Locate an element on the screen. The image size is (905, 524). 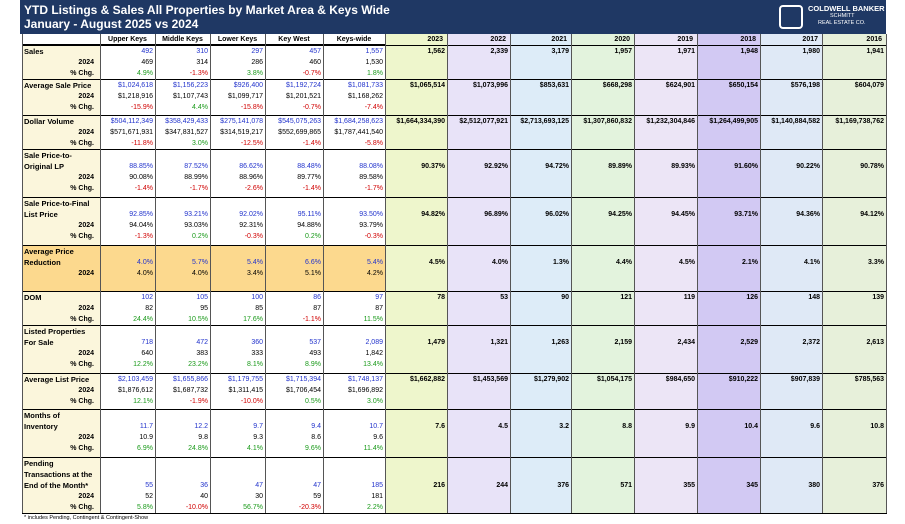
year-value: $1,140,884,582 is located at coordinates (795, 121).